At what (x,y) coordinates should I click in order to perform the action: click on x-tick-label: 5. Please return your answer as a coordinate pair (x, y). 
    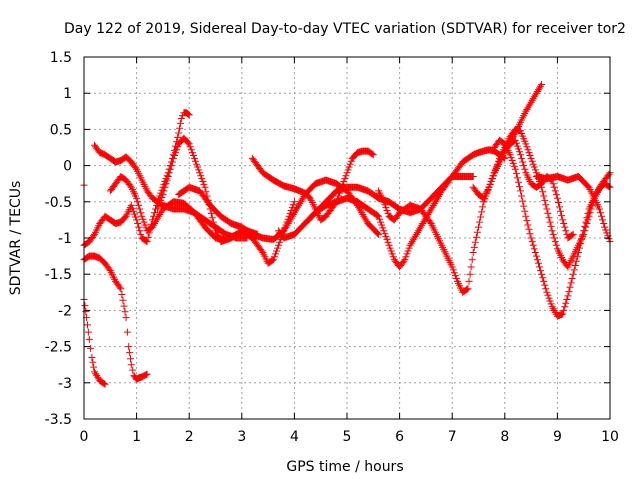
    Looking at the image, I should click on (347, 437).